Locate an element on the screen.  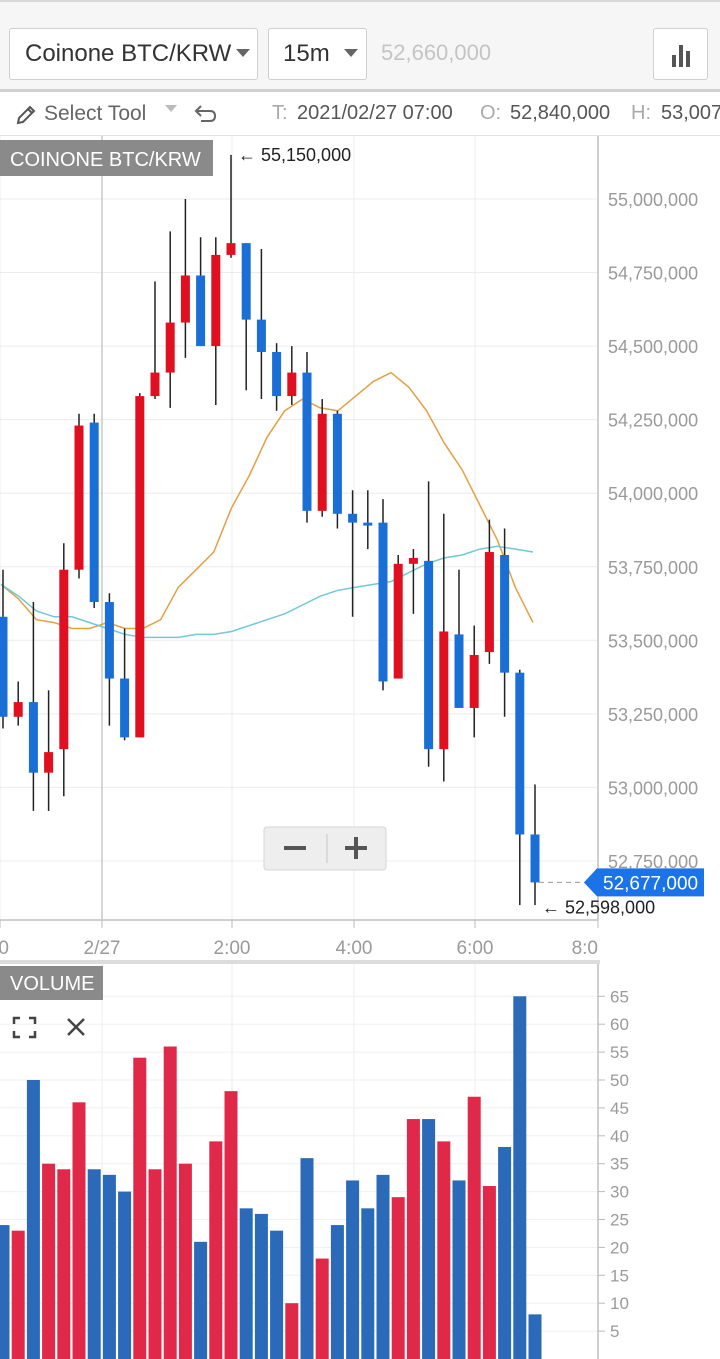
zoom-in-button is located at coordinates (357, 848).